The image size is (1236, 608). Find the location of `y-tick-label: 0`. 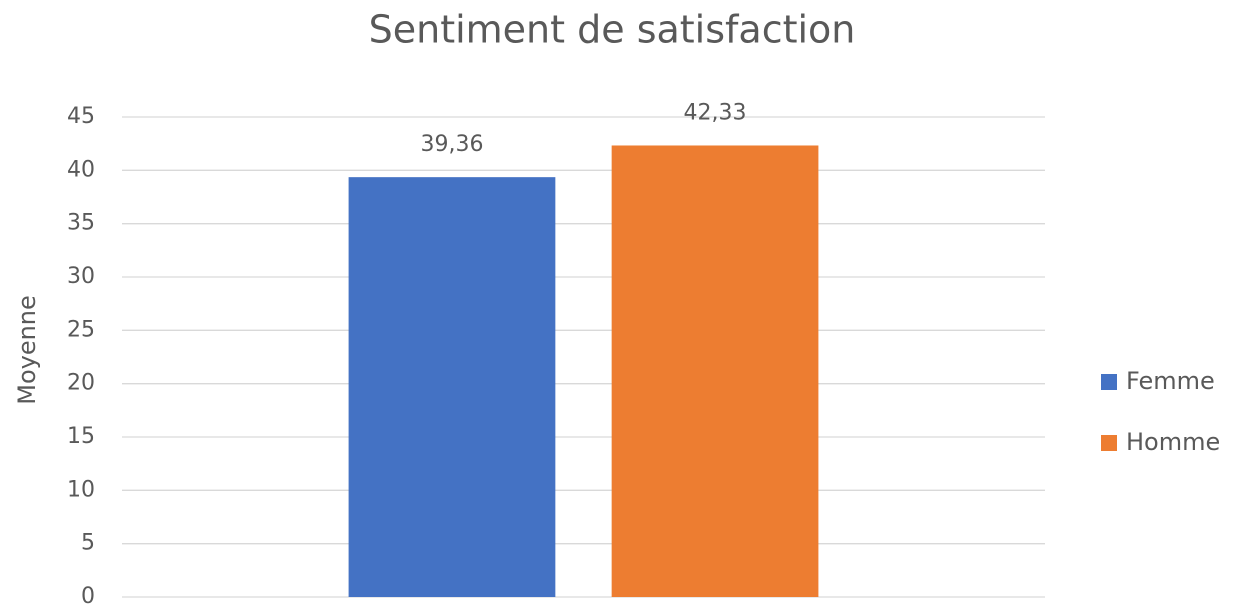

y-tick-label: 0 is located at coordinates (88, 596).